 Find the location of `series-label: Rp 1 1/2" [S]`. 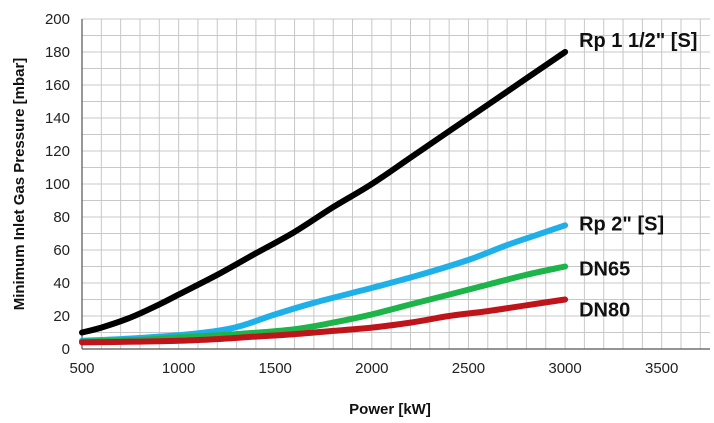

series-label: Rp 1 1/2" [S] is located at coordinates (638, 41).